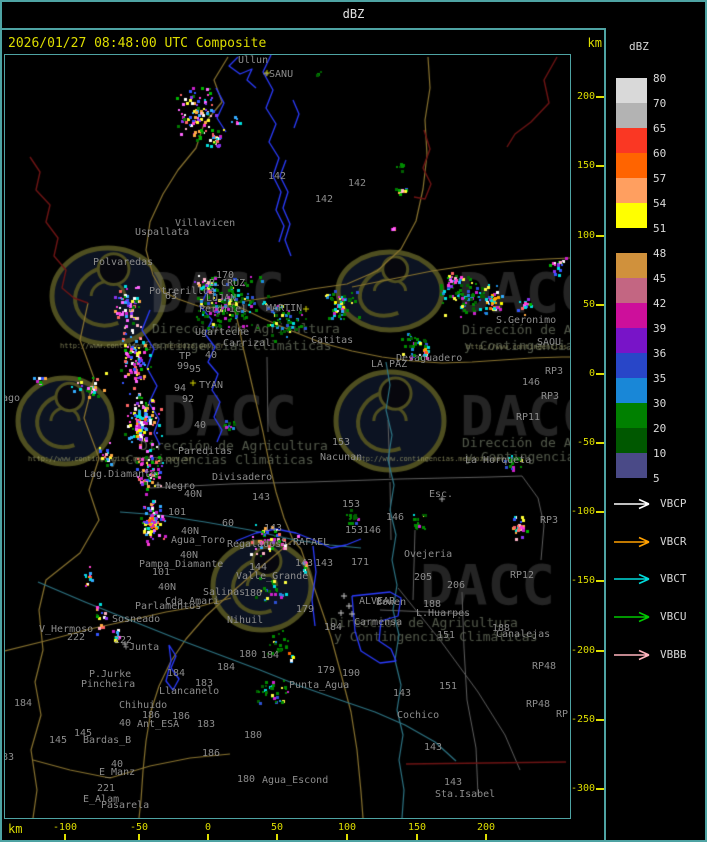  Describe the element at coordinates (660, 153) in the screenshot. I see `colorbar-value-label: 60` at that location.